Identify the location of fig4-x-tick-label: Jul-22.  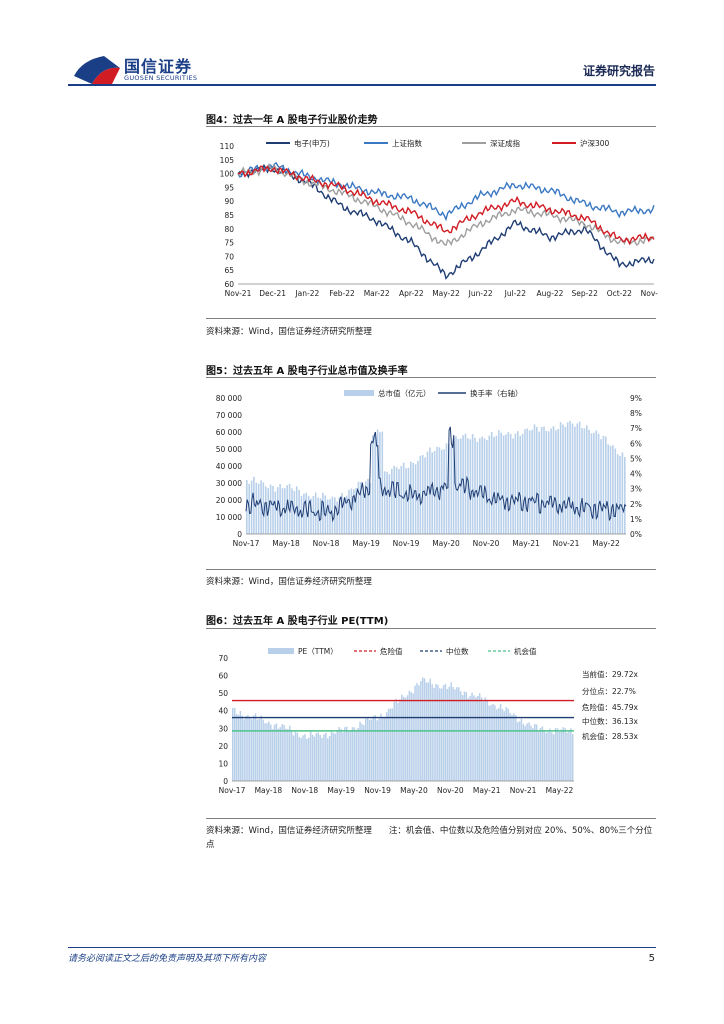
(515, 293).